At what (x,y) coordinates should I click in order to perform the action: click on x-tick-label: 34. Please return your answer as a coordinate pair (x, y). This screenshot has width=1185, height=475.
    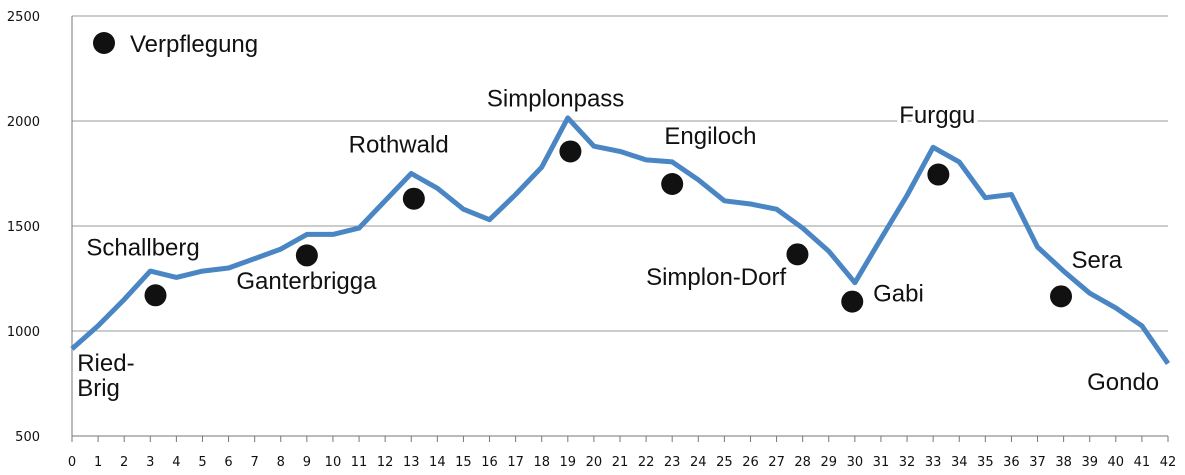
    Looking at the image, I should click on (959, 462).